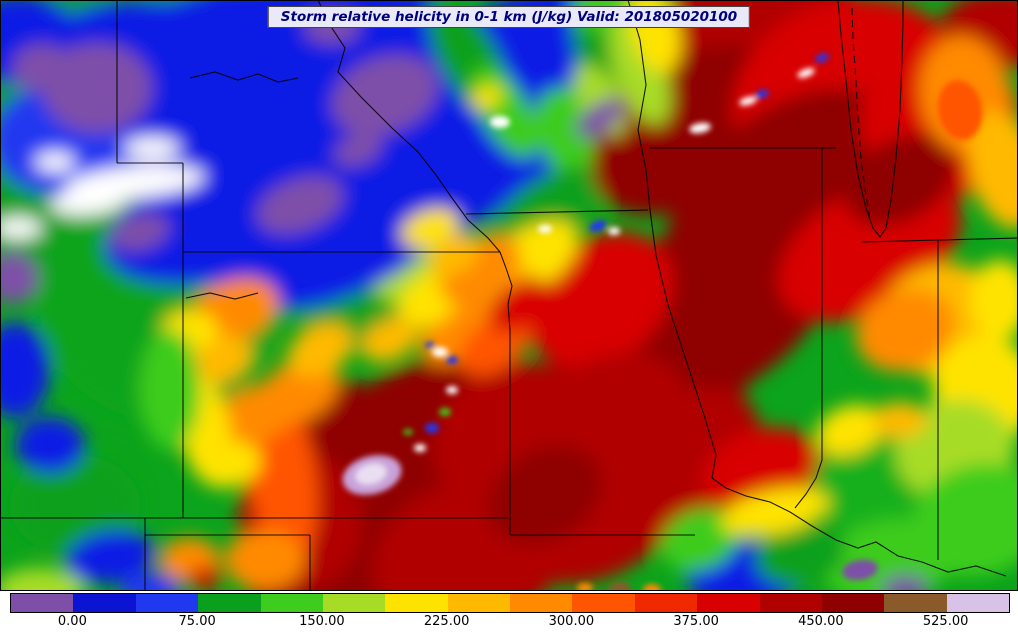 The image size is (1018, 633). Describe the element at coordinates (821, 621) in the screenshot. I see `colorbar-tick-label: 450.00` at that location.